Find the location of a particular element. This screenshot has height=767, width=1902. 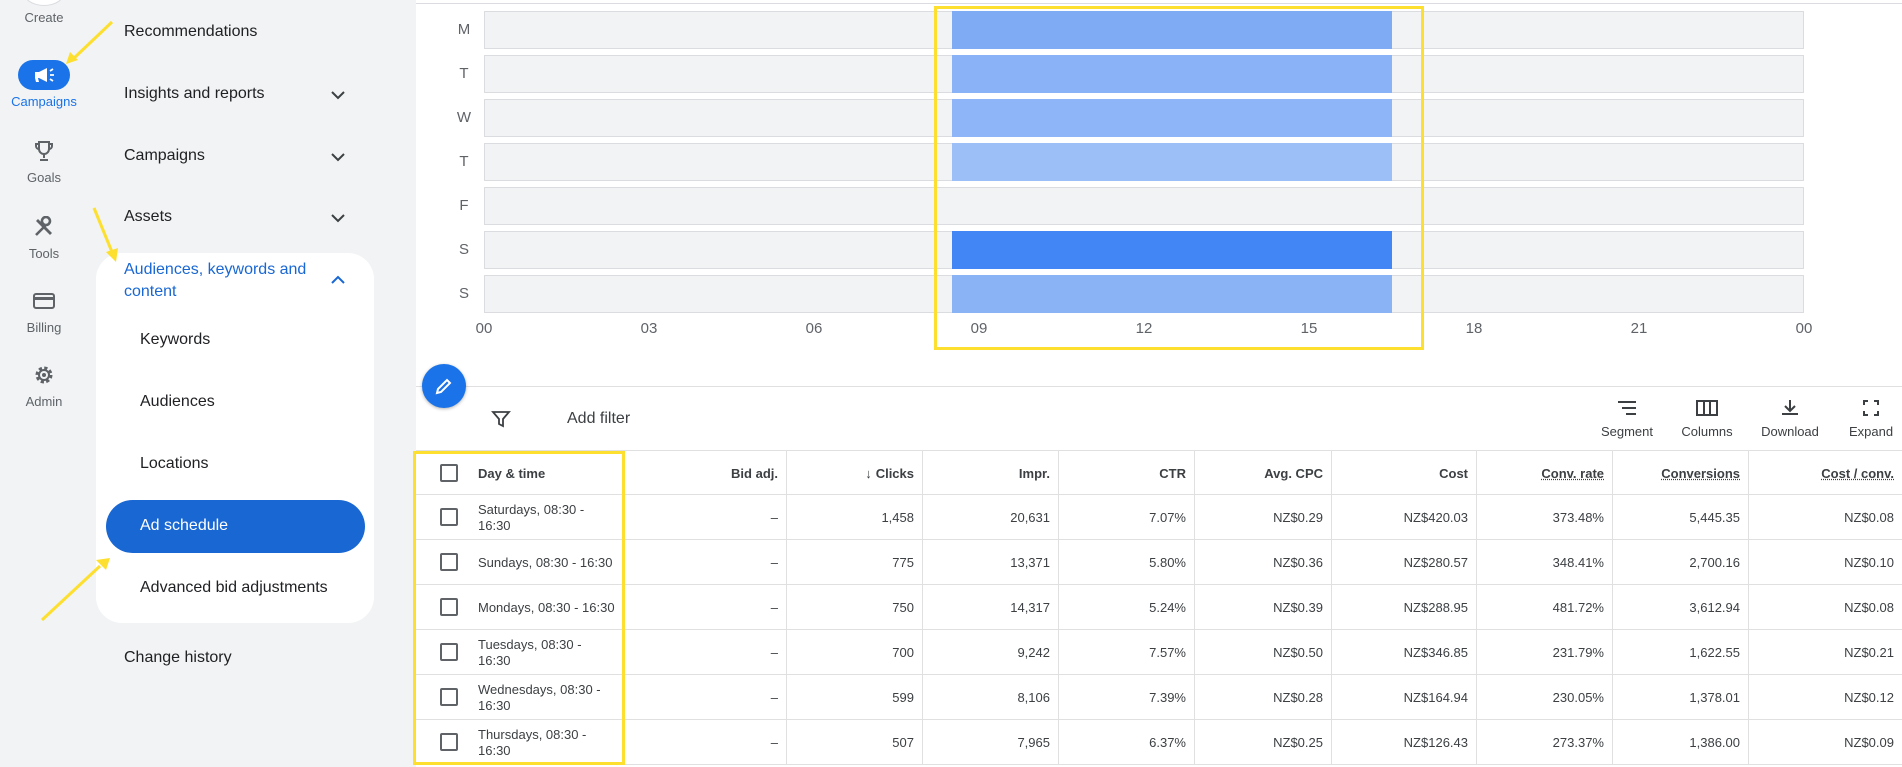

header-label: Impr. is located at coordinates (1034, 473).